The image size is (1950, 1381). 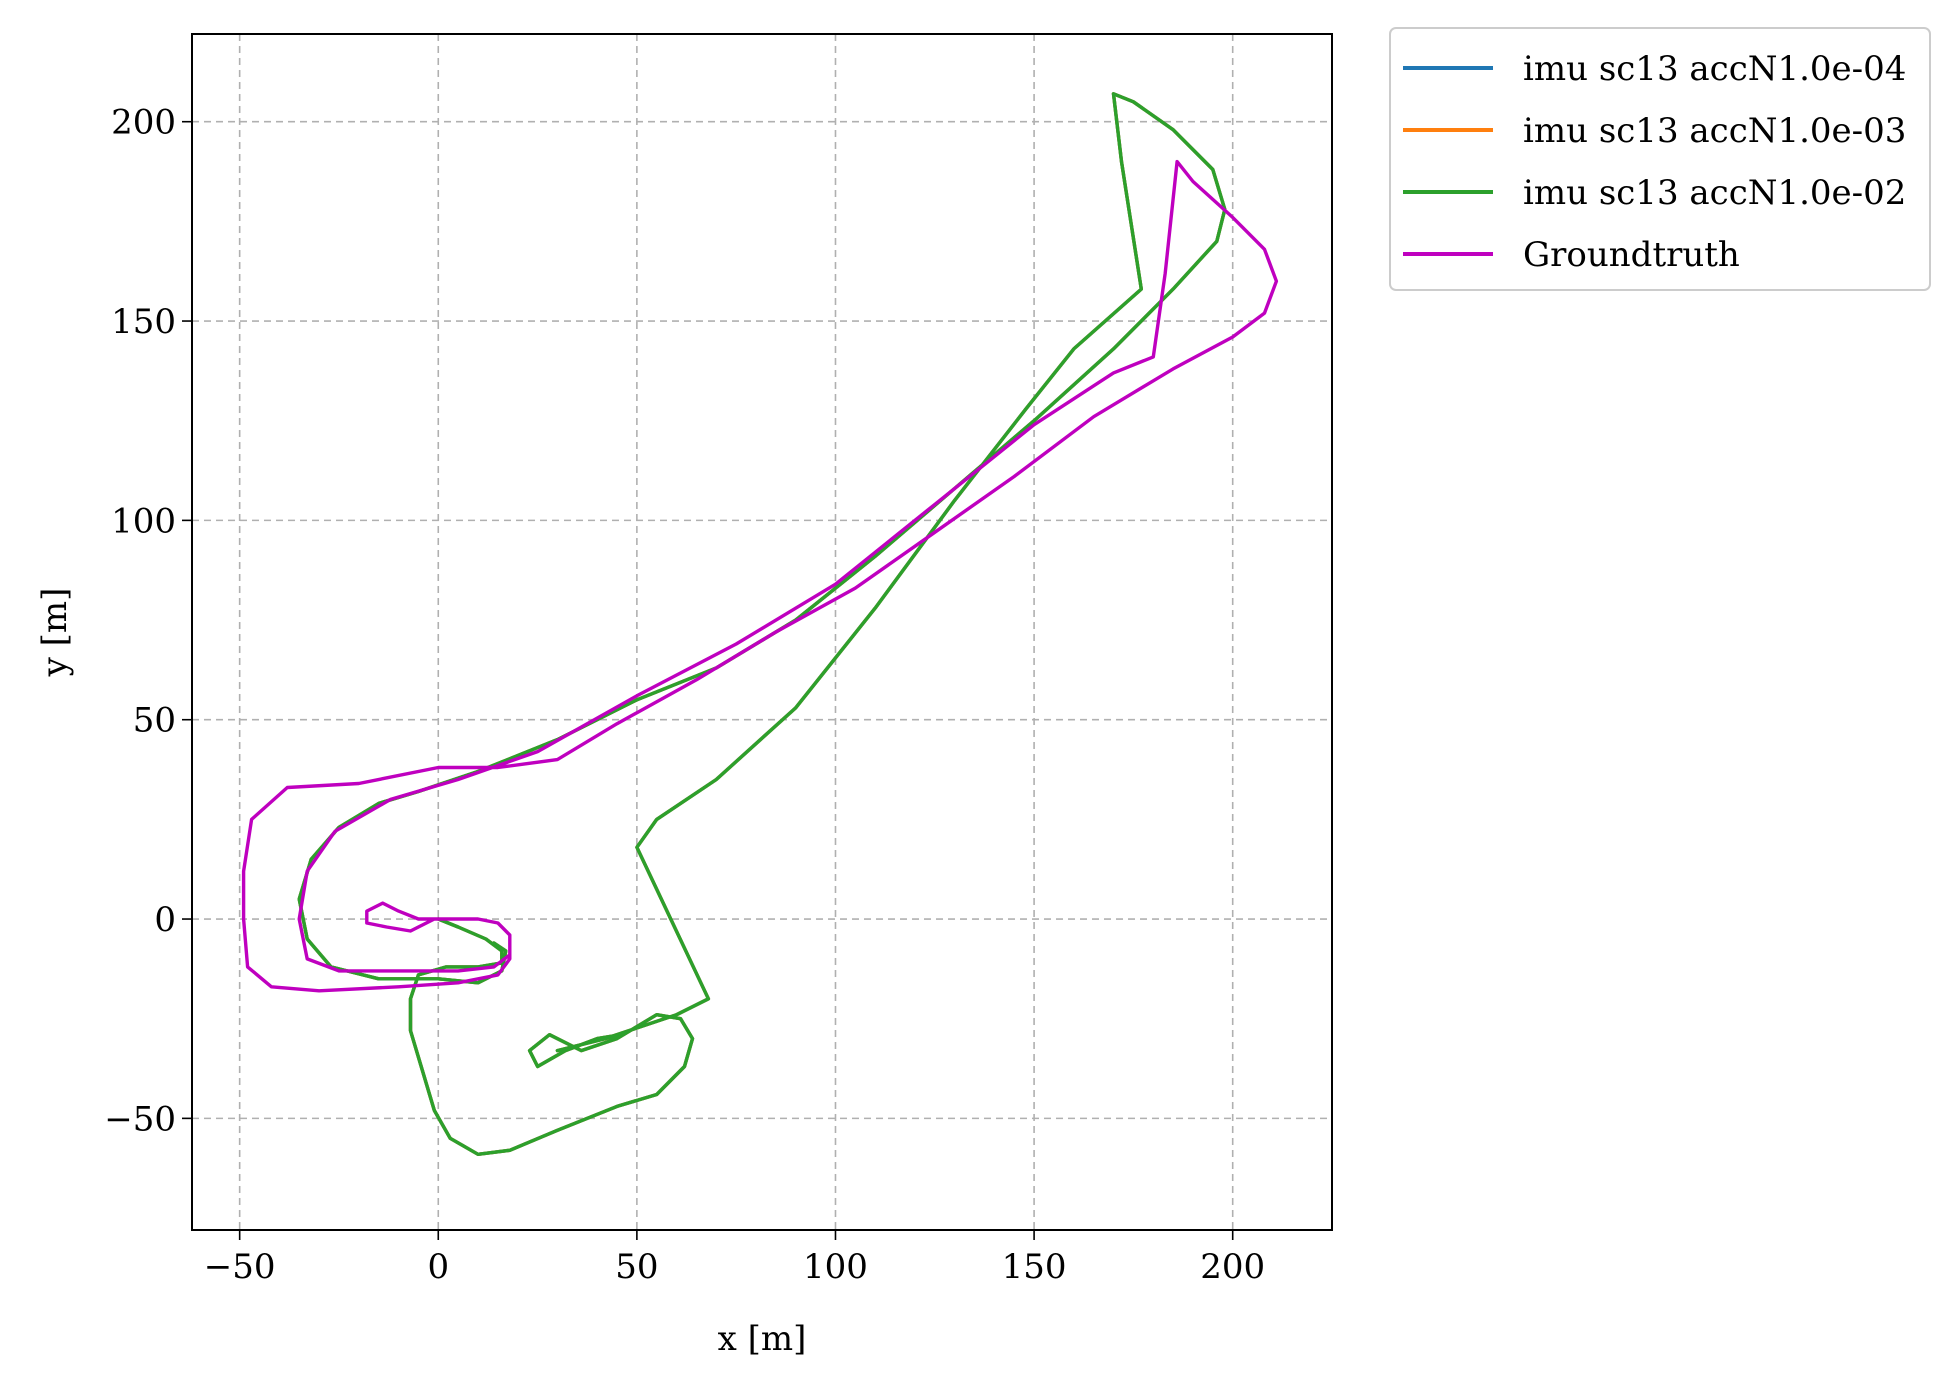 I want to click on x-tick-label: −50, so click(x=240, y=1267).